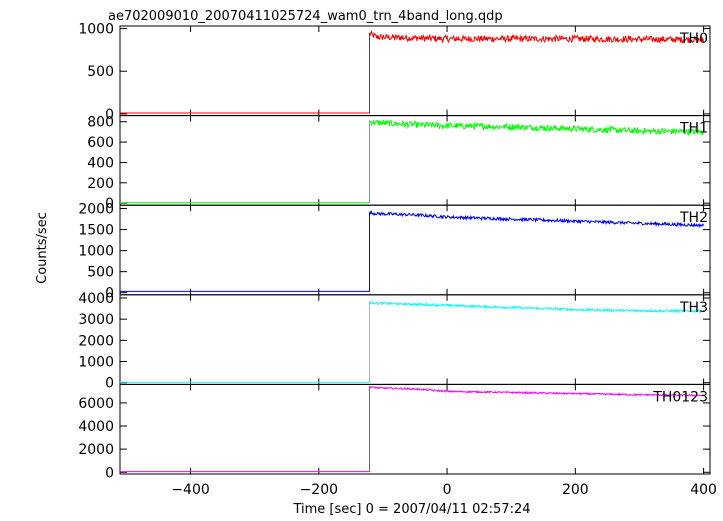  Describe the element at coordinates (96, 404) in the screenshot. I see `y-tick-label: 6000` at that location.